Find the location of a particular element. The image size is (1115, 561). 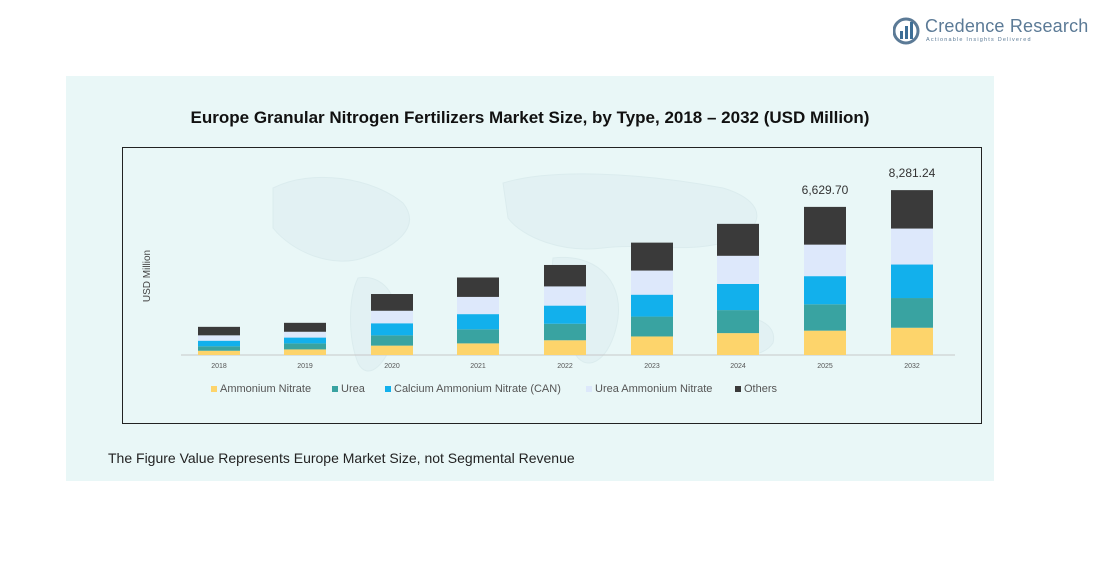

bar-segment-2021-s0 is located at coordinates (478, 349).